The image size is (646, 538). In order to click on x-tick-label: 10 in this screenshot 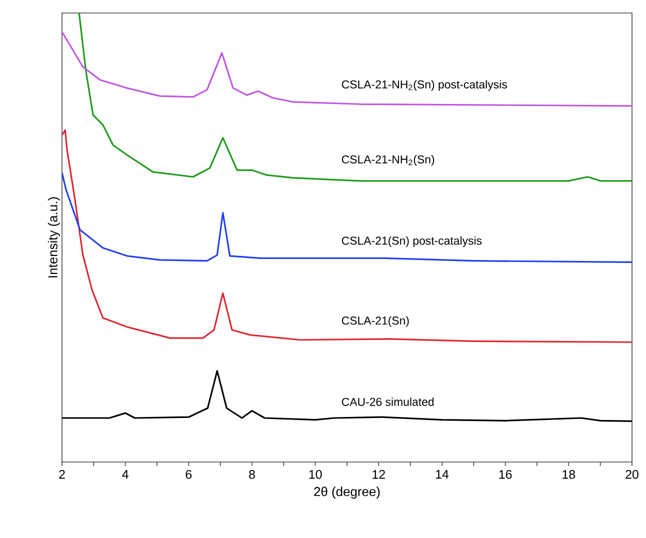, I will do `click(315, 474)`.